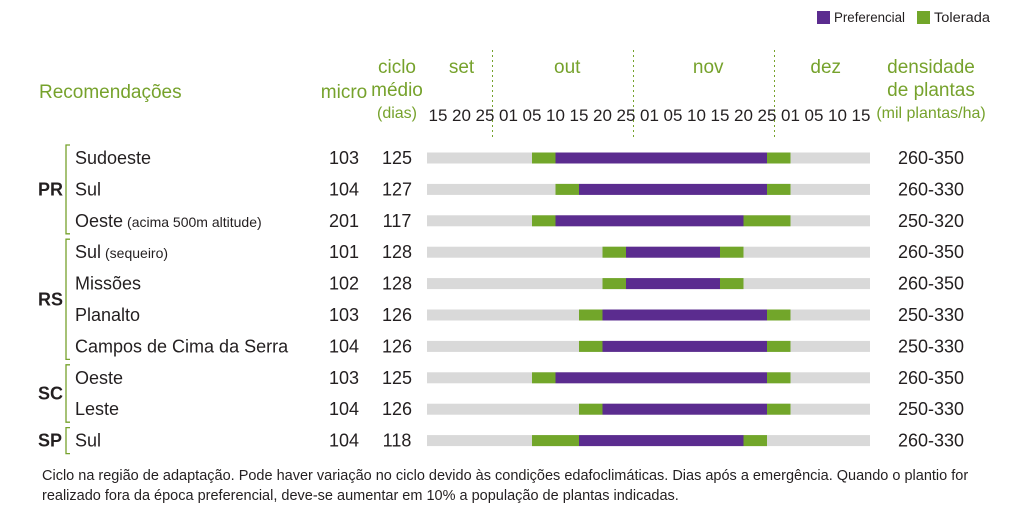  What do you see at coordinates (869, 17) in the screenshot?
I see `legend-label-preferencial: Preferencial` at bounding box center [869, 17].